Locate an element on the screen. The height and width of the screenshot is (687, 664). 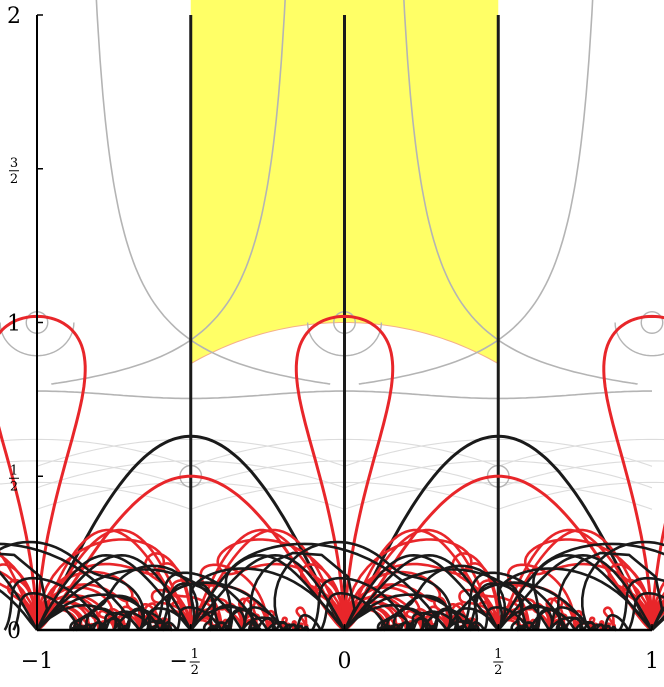
y-tick-label: 0 is located at coordinates (14, 631).